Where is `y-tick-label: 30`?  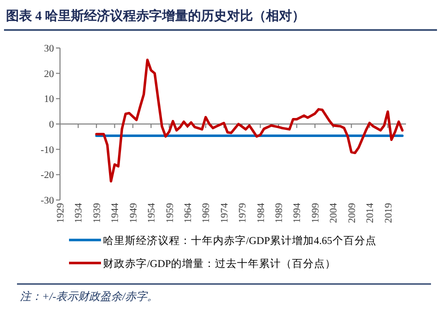 y-tick-label: 30 is located at coordinates (49, 49).